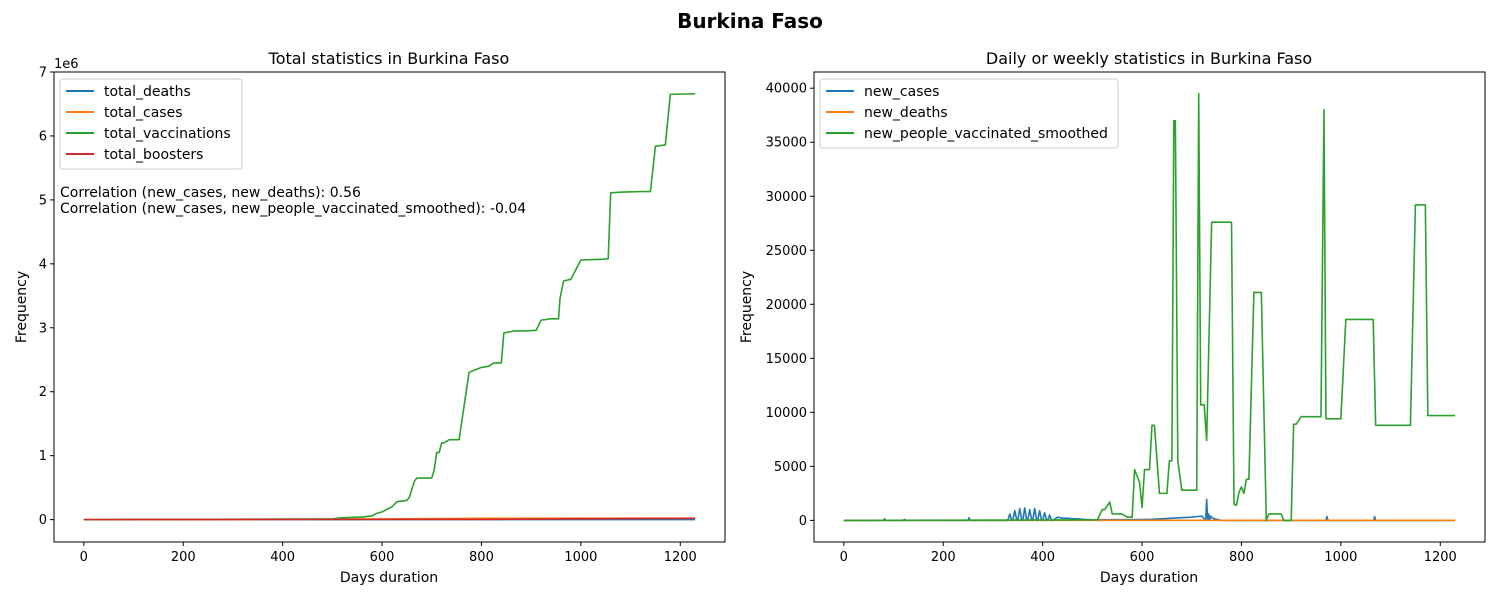  I want to click on legend-label-total-cases: total_cases, so click(143, 113).